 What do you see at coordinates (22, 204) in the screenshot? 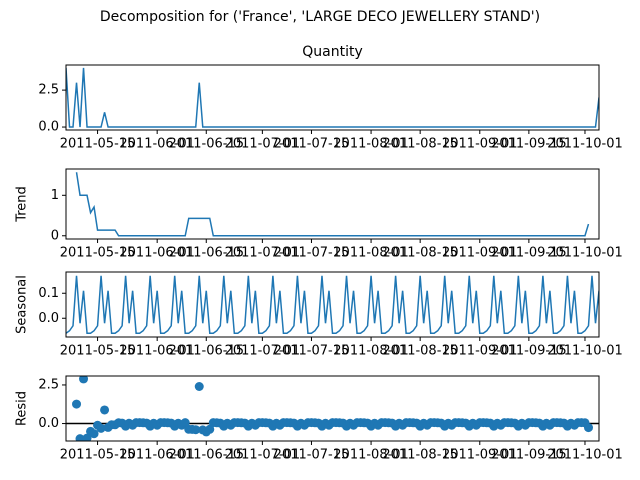
I see `y-axis-label: Trend` at bounding box center [22, 204].